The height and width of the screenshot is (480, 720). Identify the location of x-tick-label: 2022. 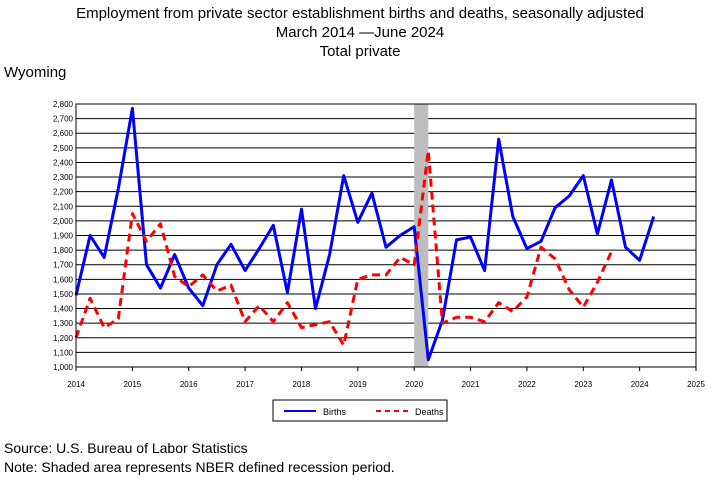
(527, 384).